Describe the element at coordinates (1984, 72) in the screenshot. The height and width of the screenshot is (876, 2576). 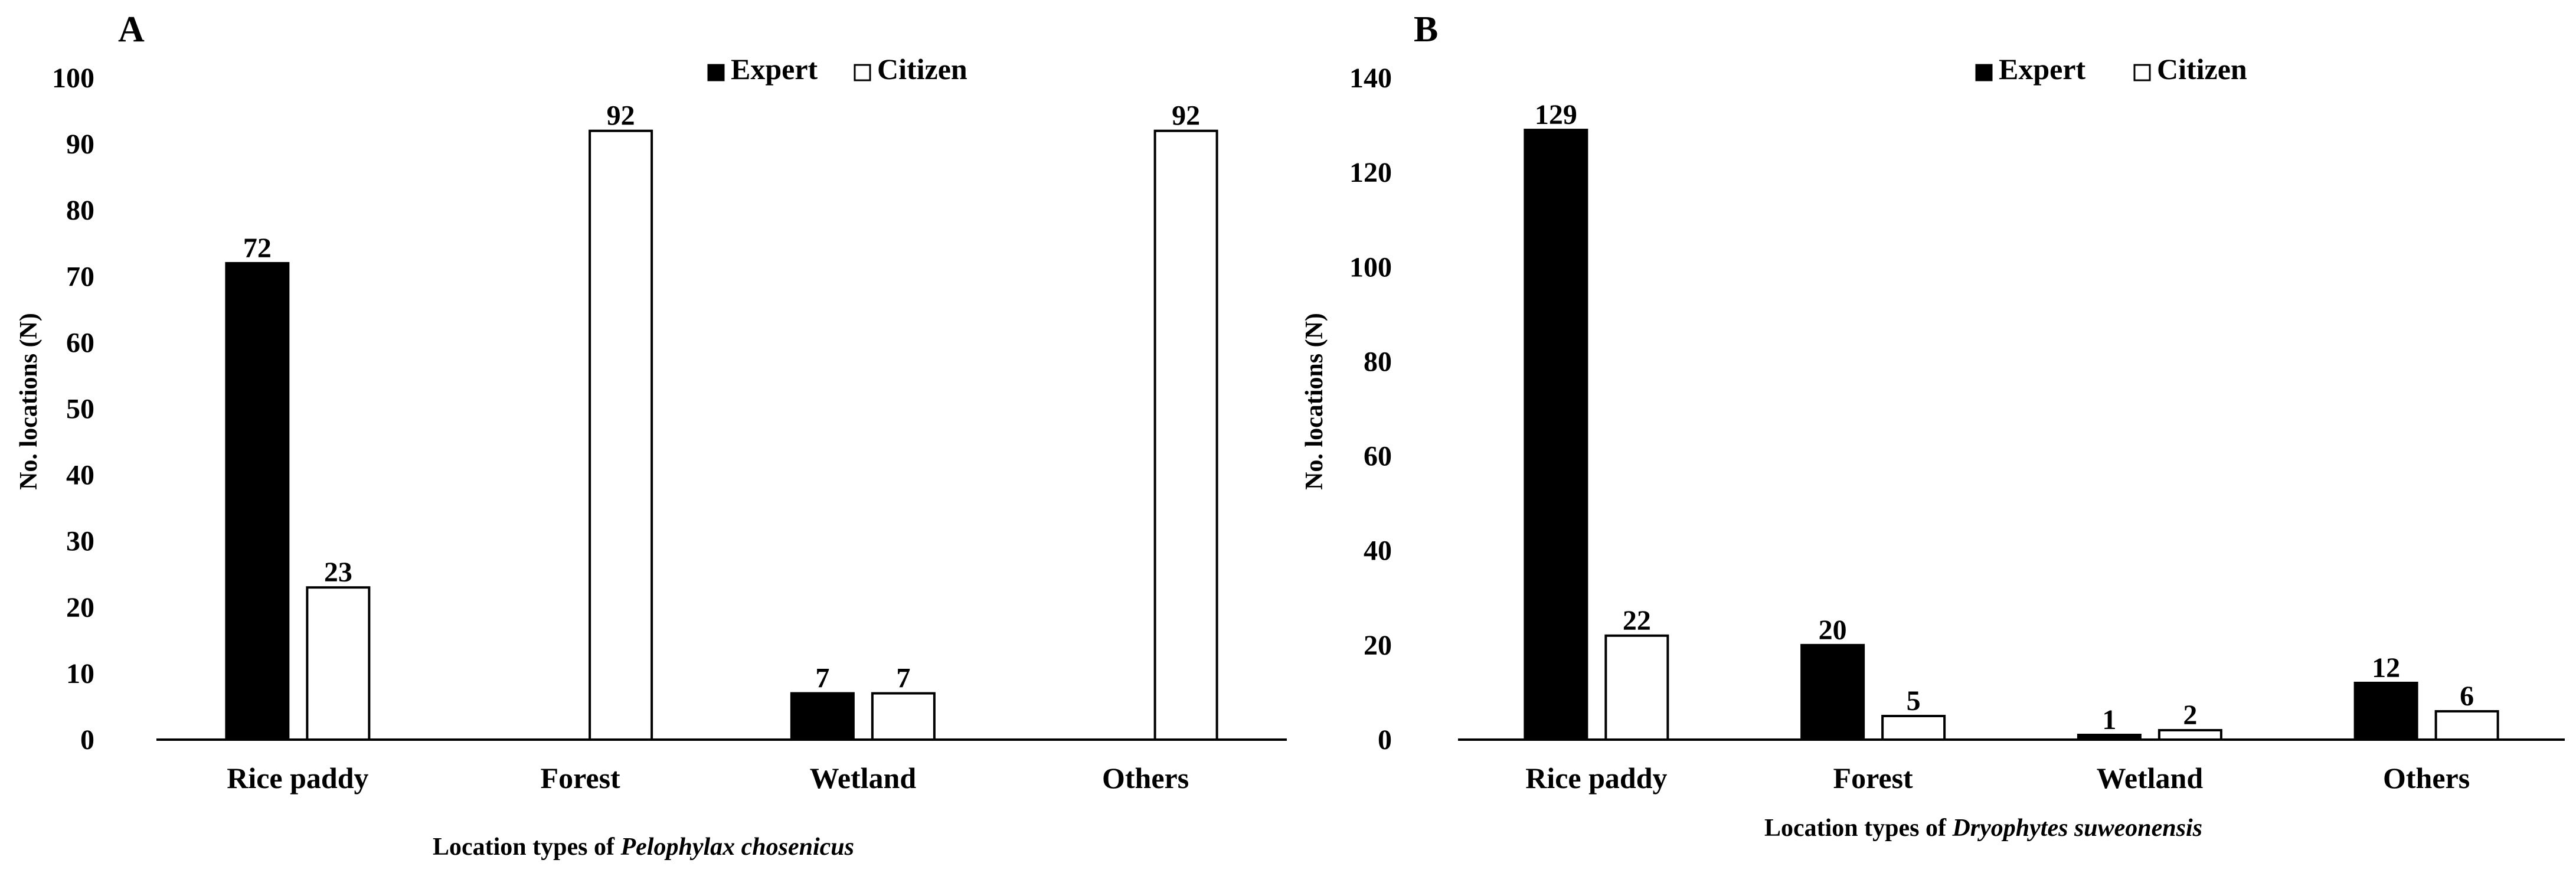
I see `panel-b-legend-expert-swatch` at that location.